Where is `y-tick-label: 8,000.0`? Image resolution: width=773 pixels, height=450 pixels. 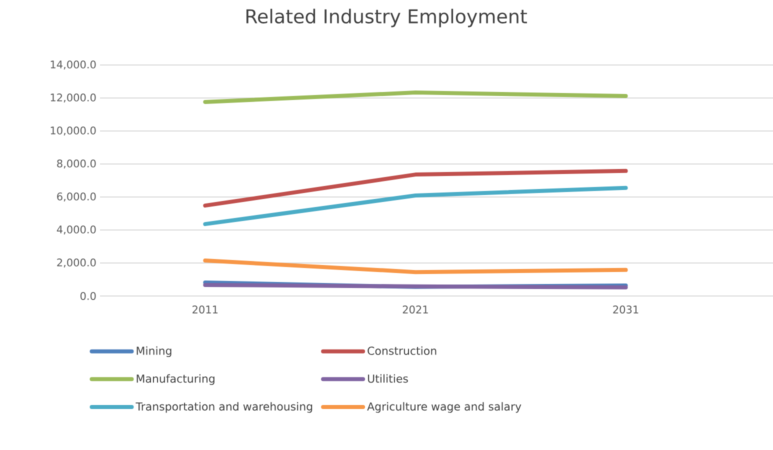 y-tick-label: 8,000.0 is located at coordinates (76, 164).